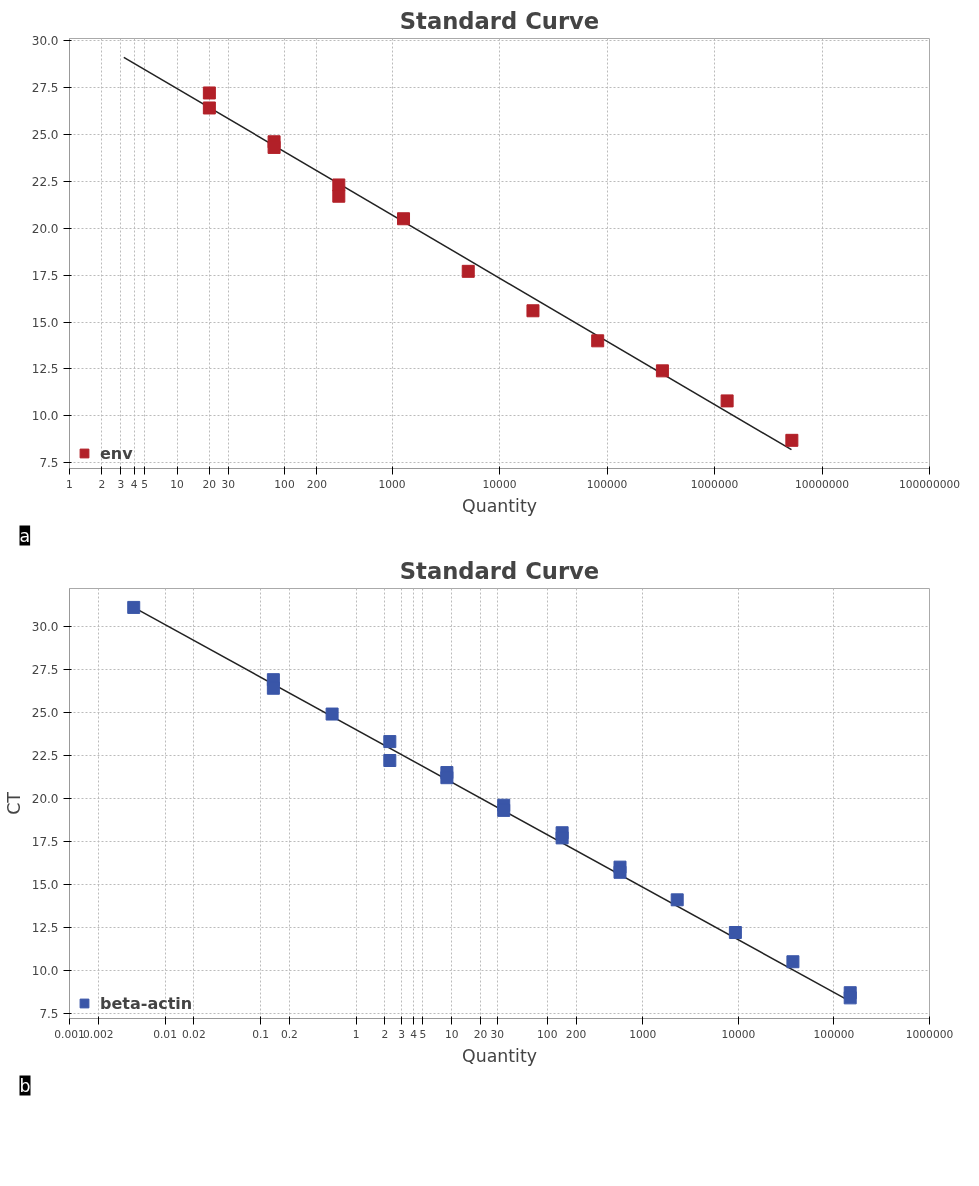 The image size is (979, 1186). I want to click on x-tick-label: 0.002, so click(98, 1034).